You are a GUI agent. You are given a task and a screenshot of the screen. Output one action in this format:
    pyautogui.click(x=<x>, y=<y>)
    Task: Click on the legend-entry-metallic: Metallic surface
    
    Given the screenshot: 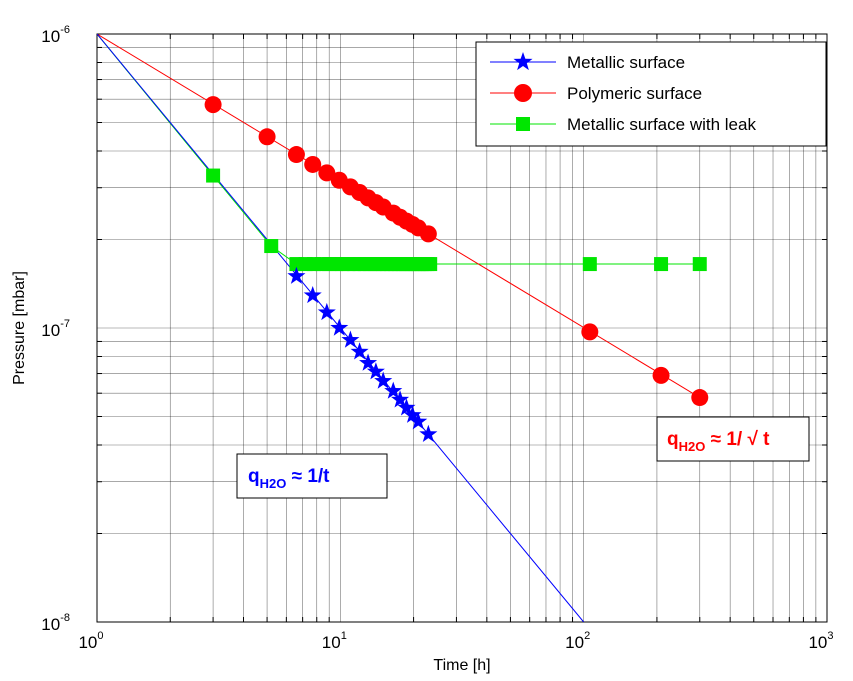 What is the action you would take?
    pyautogui.click(x=587, y=62)
    